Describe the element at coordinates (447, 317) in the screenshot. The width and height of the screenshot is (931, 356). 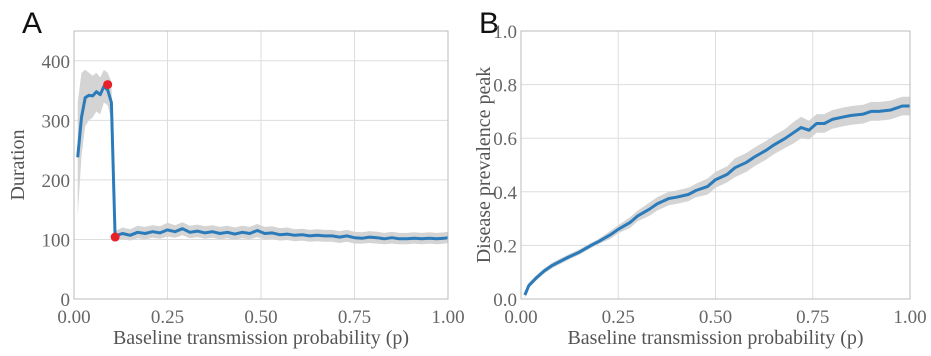
I see `panel-a-x-tick-label: 1.00` at that location.